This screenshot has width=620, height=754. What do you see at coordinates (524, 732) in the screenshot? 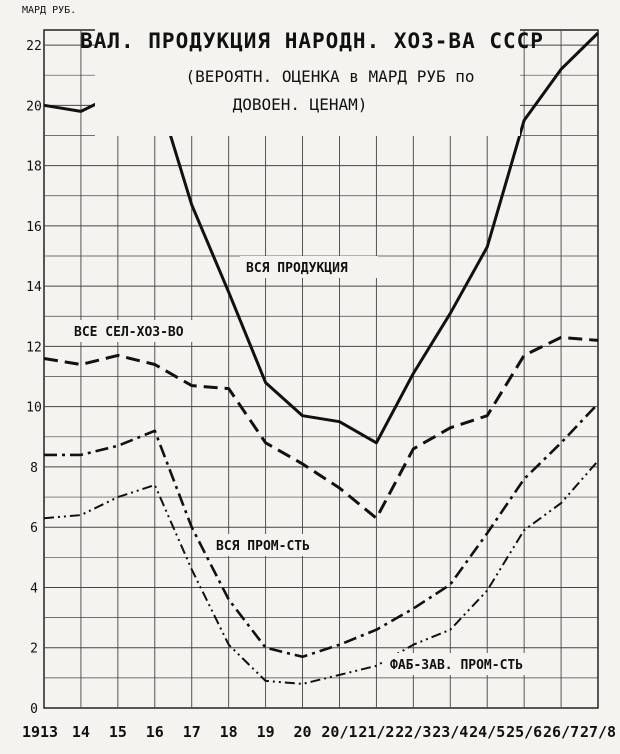
I see `x-tick-label: 25/6` at bounding box center [524, 732].